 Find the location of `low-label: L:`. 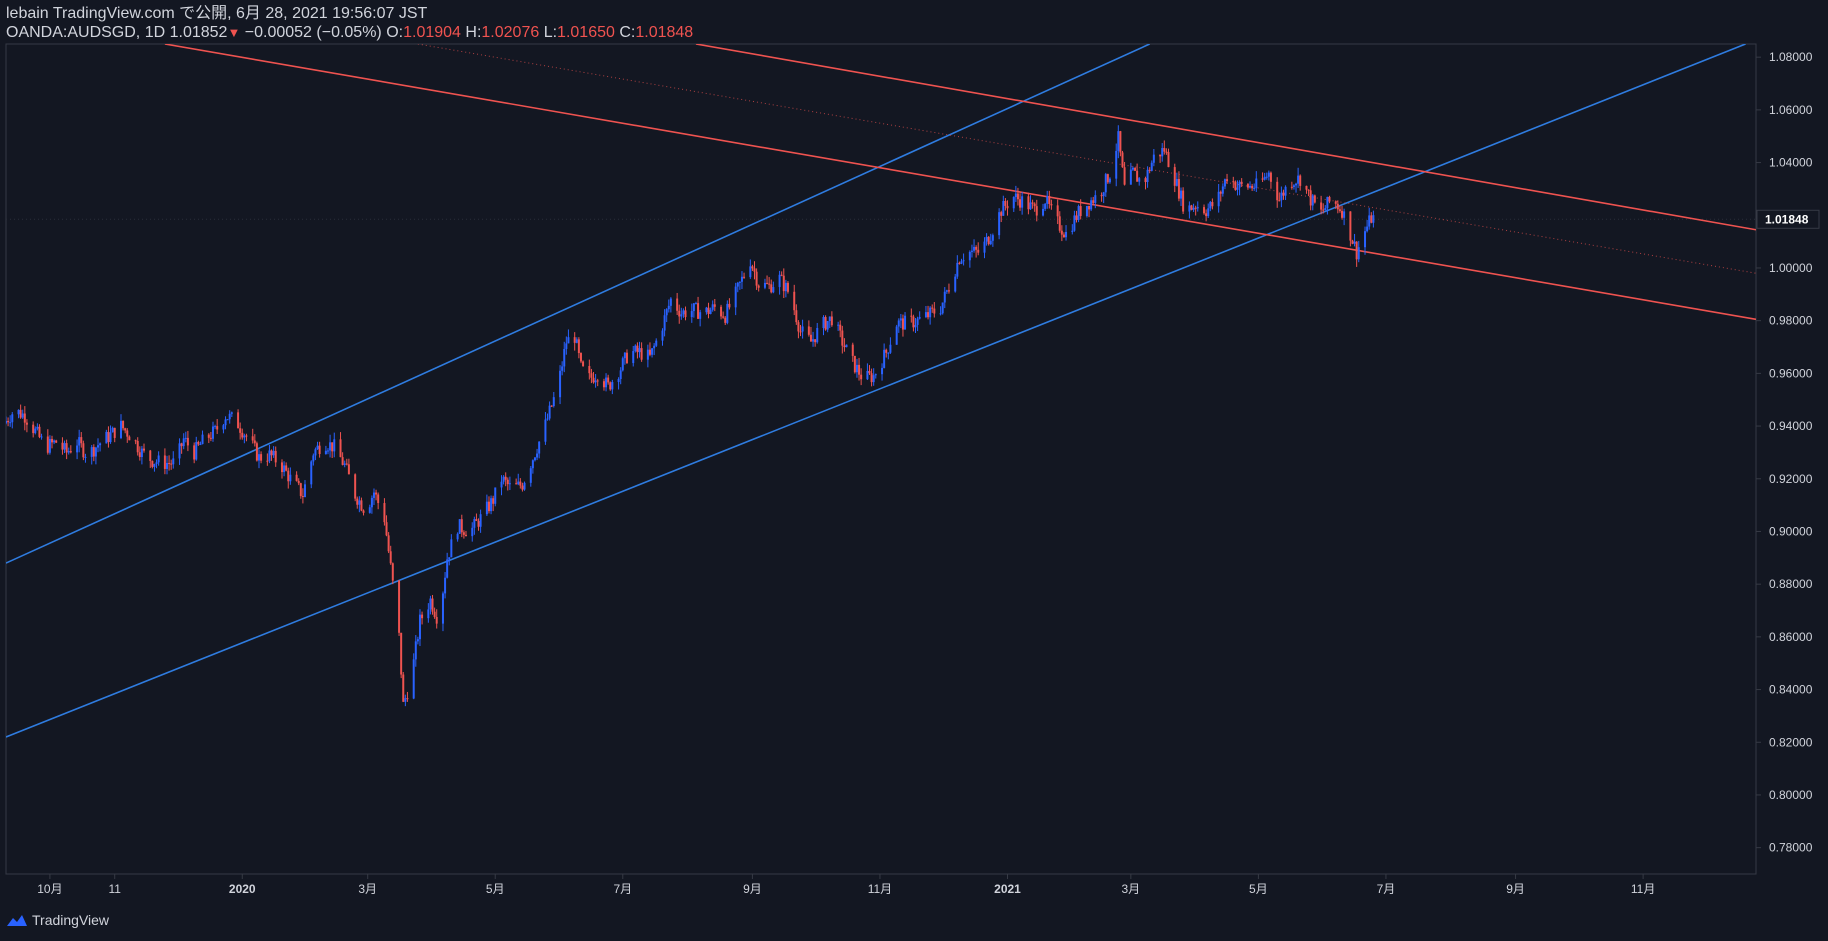

low-label: L: is located at coordinates (550, 32).